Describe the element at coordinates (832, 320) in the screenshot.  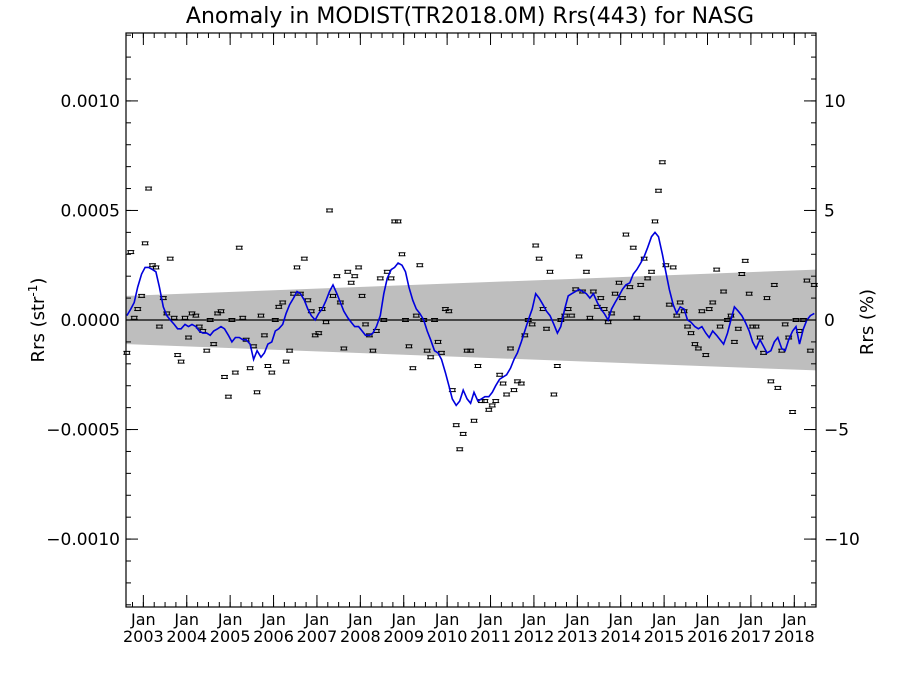
I see `right-y-axis: 10 5 0 −5 −10` at that location.